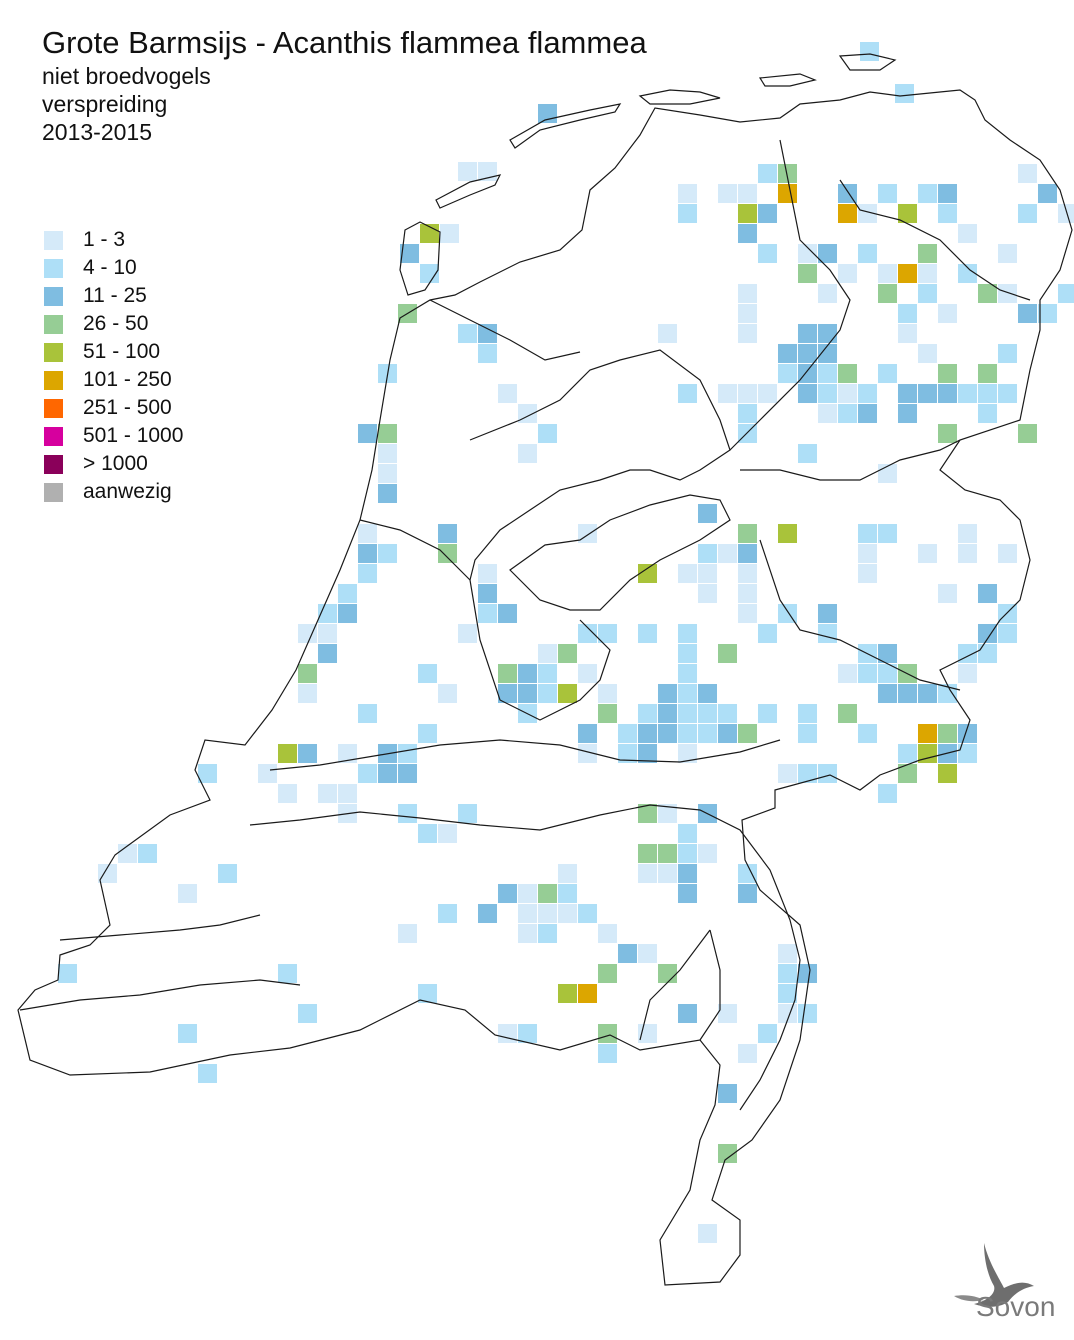 This screenshot has height=1340, width=1074. I want to click on legend-label: 11 - 25, so click(115, 295).